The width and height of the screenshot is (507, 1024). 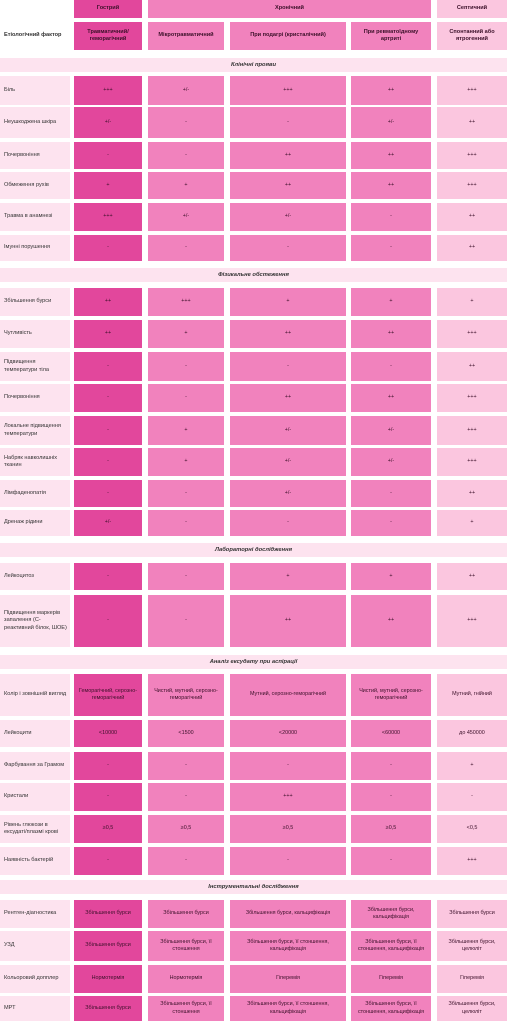 What do you see at coordinates (253, 887) in the screenshot?
I see `section-header: Інструментальні дослідження` at bounding box center [253, 887].